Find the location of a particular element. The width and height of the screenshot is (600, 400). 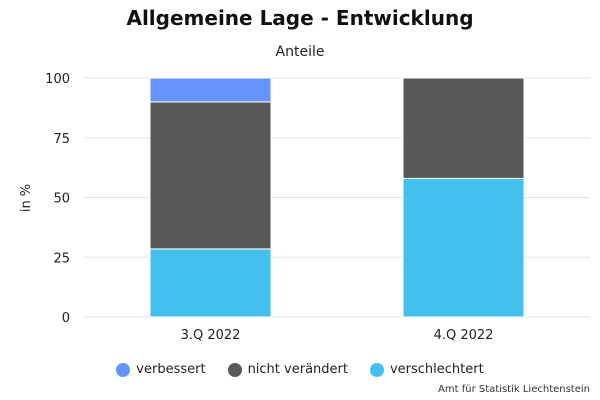

y-tick-label: 100 is located at coordinates (57, 79).